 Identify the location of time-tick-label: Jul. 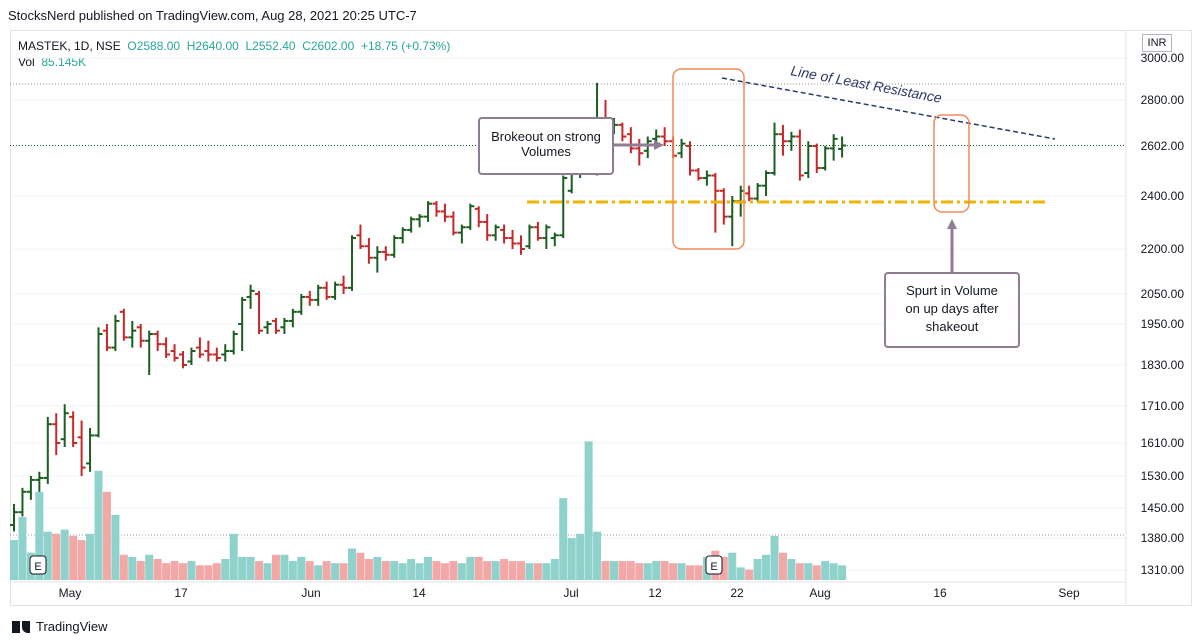
(570, 593).